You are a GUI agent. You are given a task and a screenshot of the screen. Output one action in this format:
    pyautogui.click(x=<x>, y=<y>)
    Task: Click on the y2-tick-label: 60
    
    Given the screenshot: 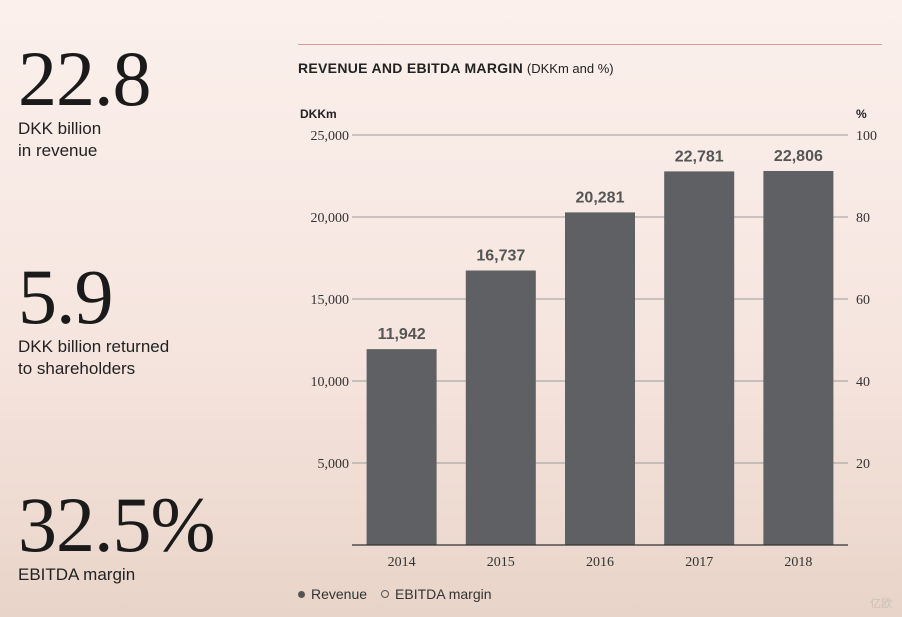 What is the action you would take?
    pyautogui.click(x=863, y=300)
    